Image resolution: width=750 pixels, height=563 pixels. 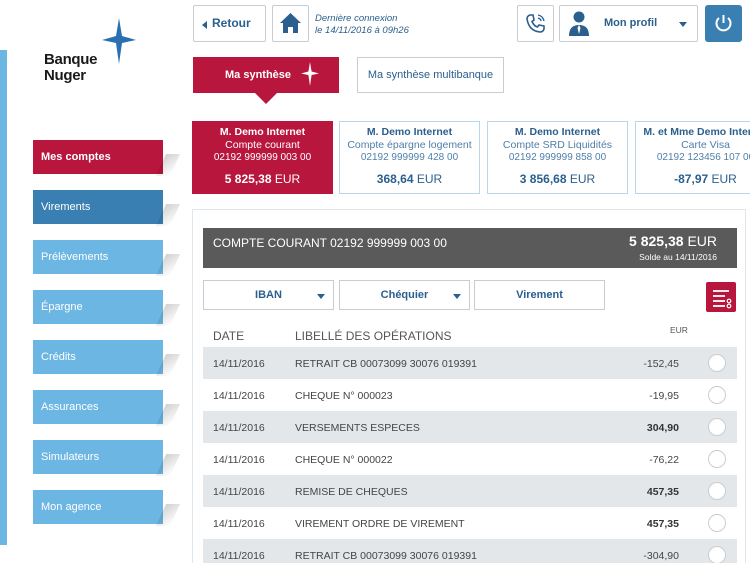 I want to click on row-amount: -19,95, so click(x=664, y=396).